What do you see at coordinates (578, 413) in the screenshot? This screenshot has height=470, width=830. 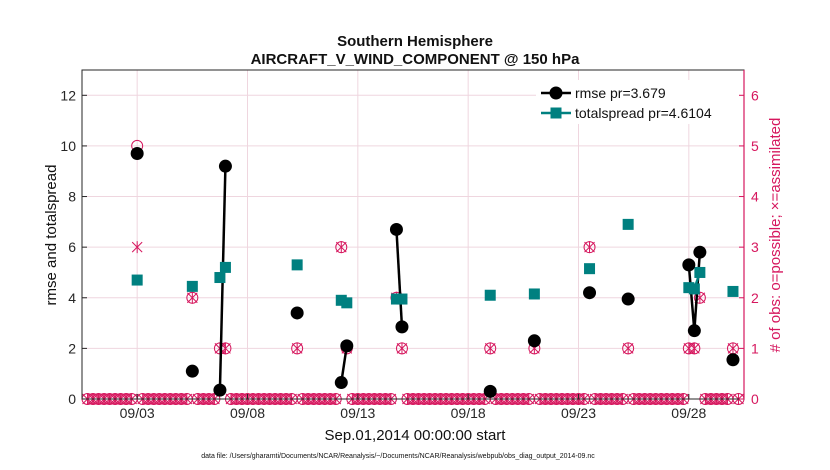 I see `x-tick-label: 09/23` at bounding box center [578, 413].